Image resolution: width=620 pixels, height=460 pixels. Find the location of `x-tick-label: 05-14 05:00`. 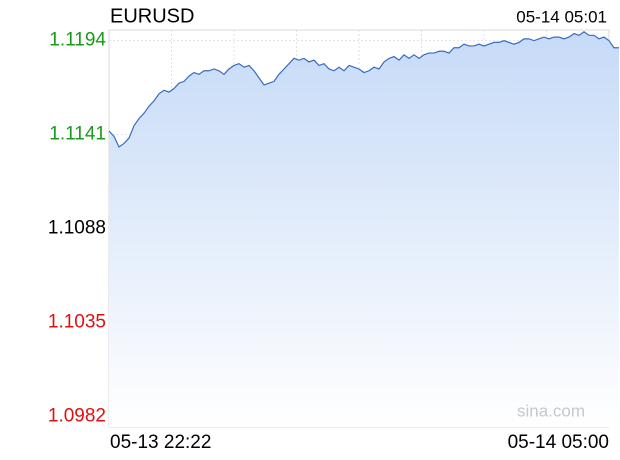

x-tick-label: 05-14 05:00 is located at coordinates (558, 442).